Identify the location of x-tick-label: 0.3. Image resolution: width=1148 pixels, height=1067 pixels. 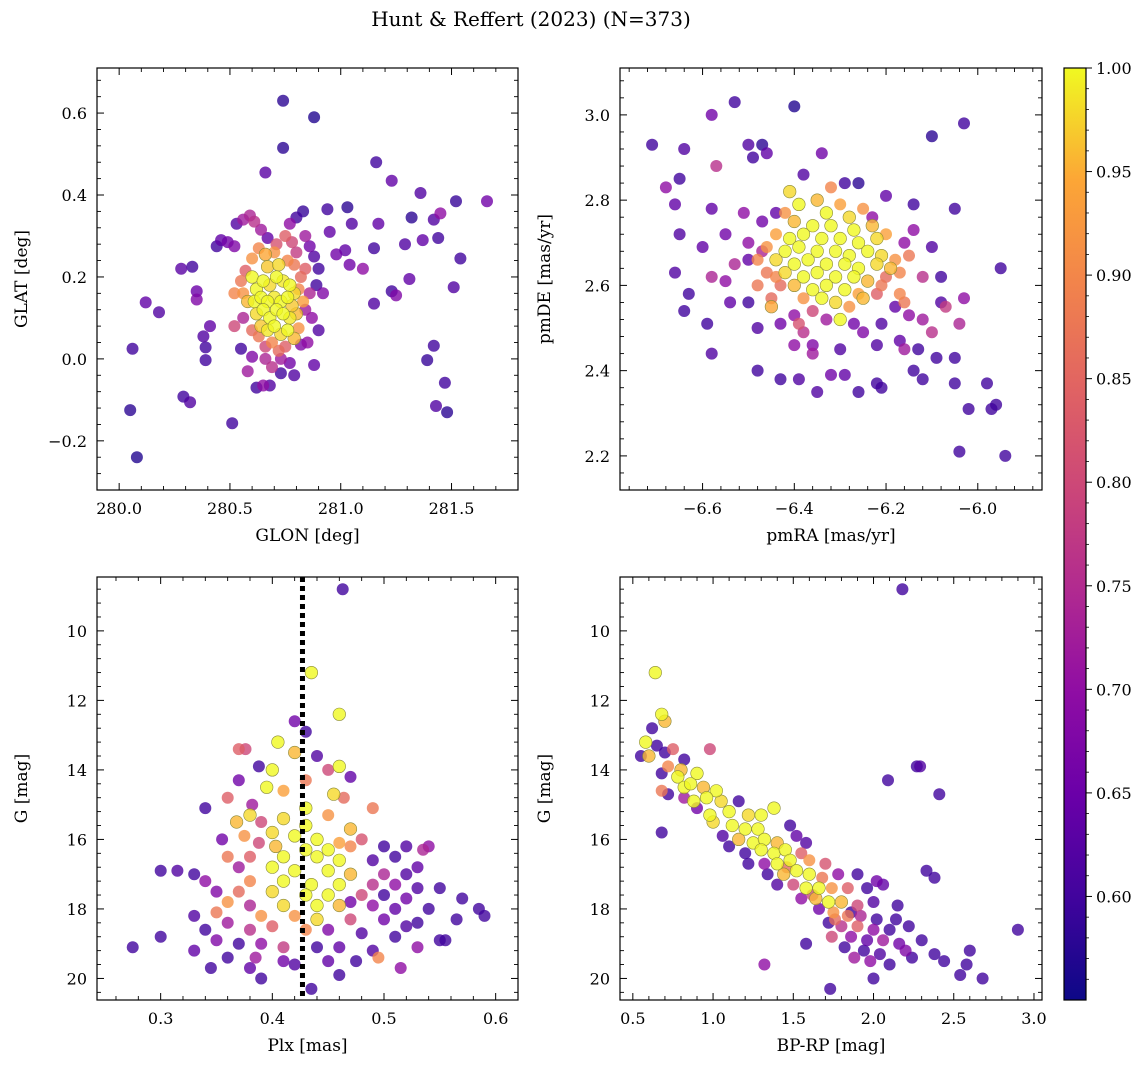
(160, 1018).